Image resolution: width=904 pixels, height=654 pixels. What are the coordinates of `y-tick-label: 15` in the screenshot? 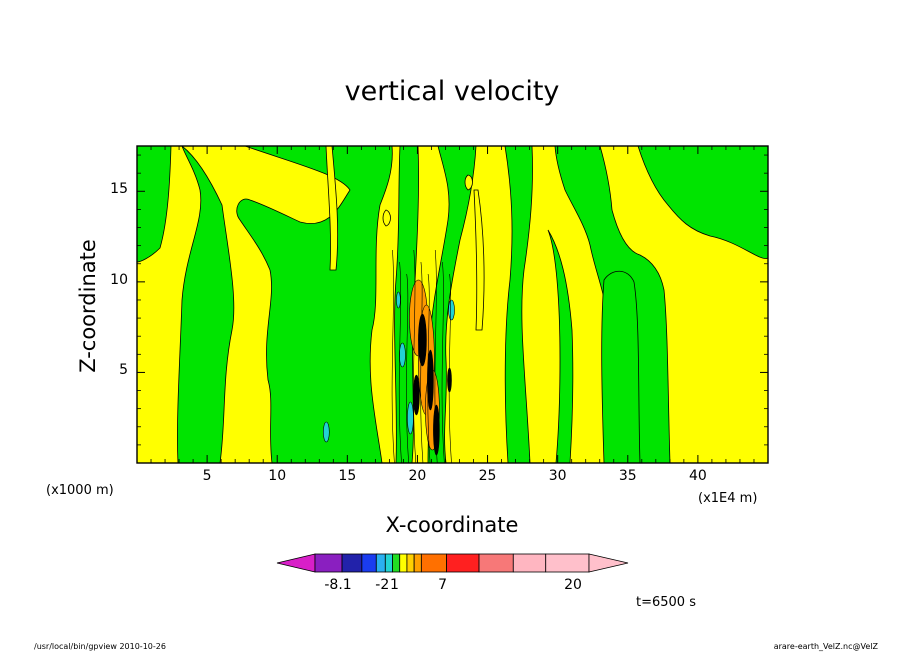 It's located at (119, 189).